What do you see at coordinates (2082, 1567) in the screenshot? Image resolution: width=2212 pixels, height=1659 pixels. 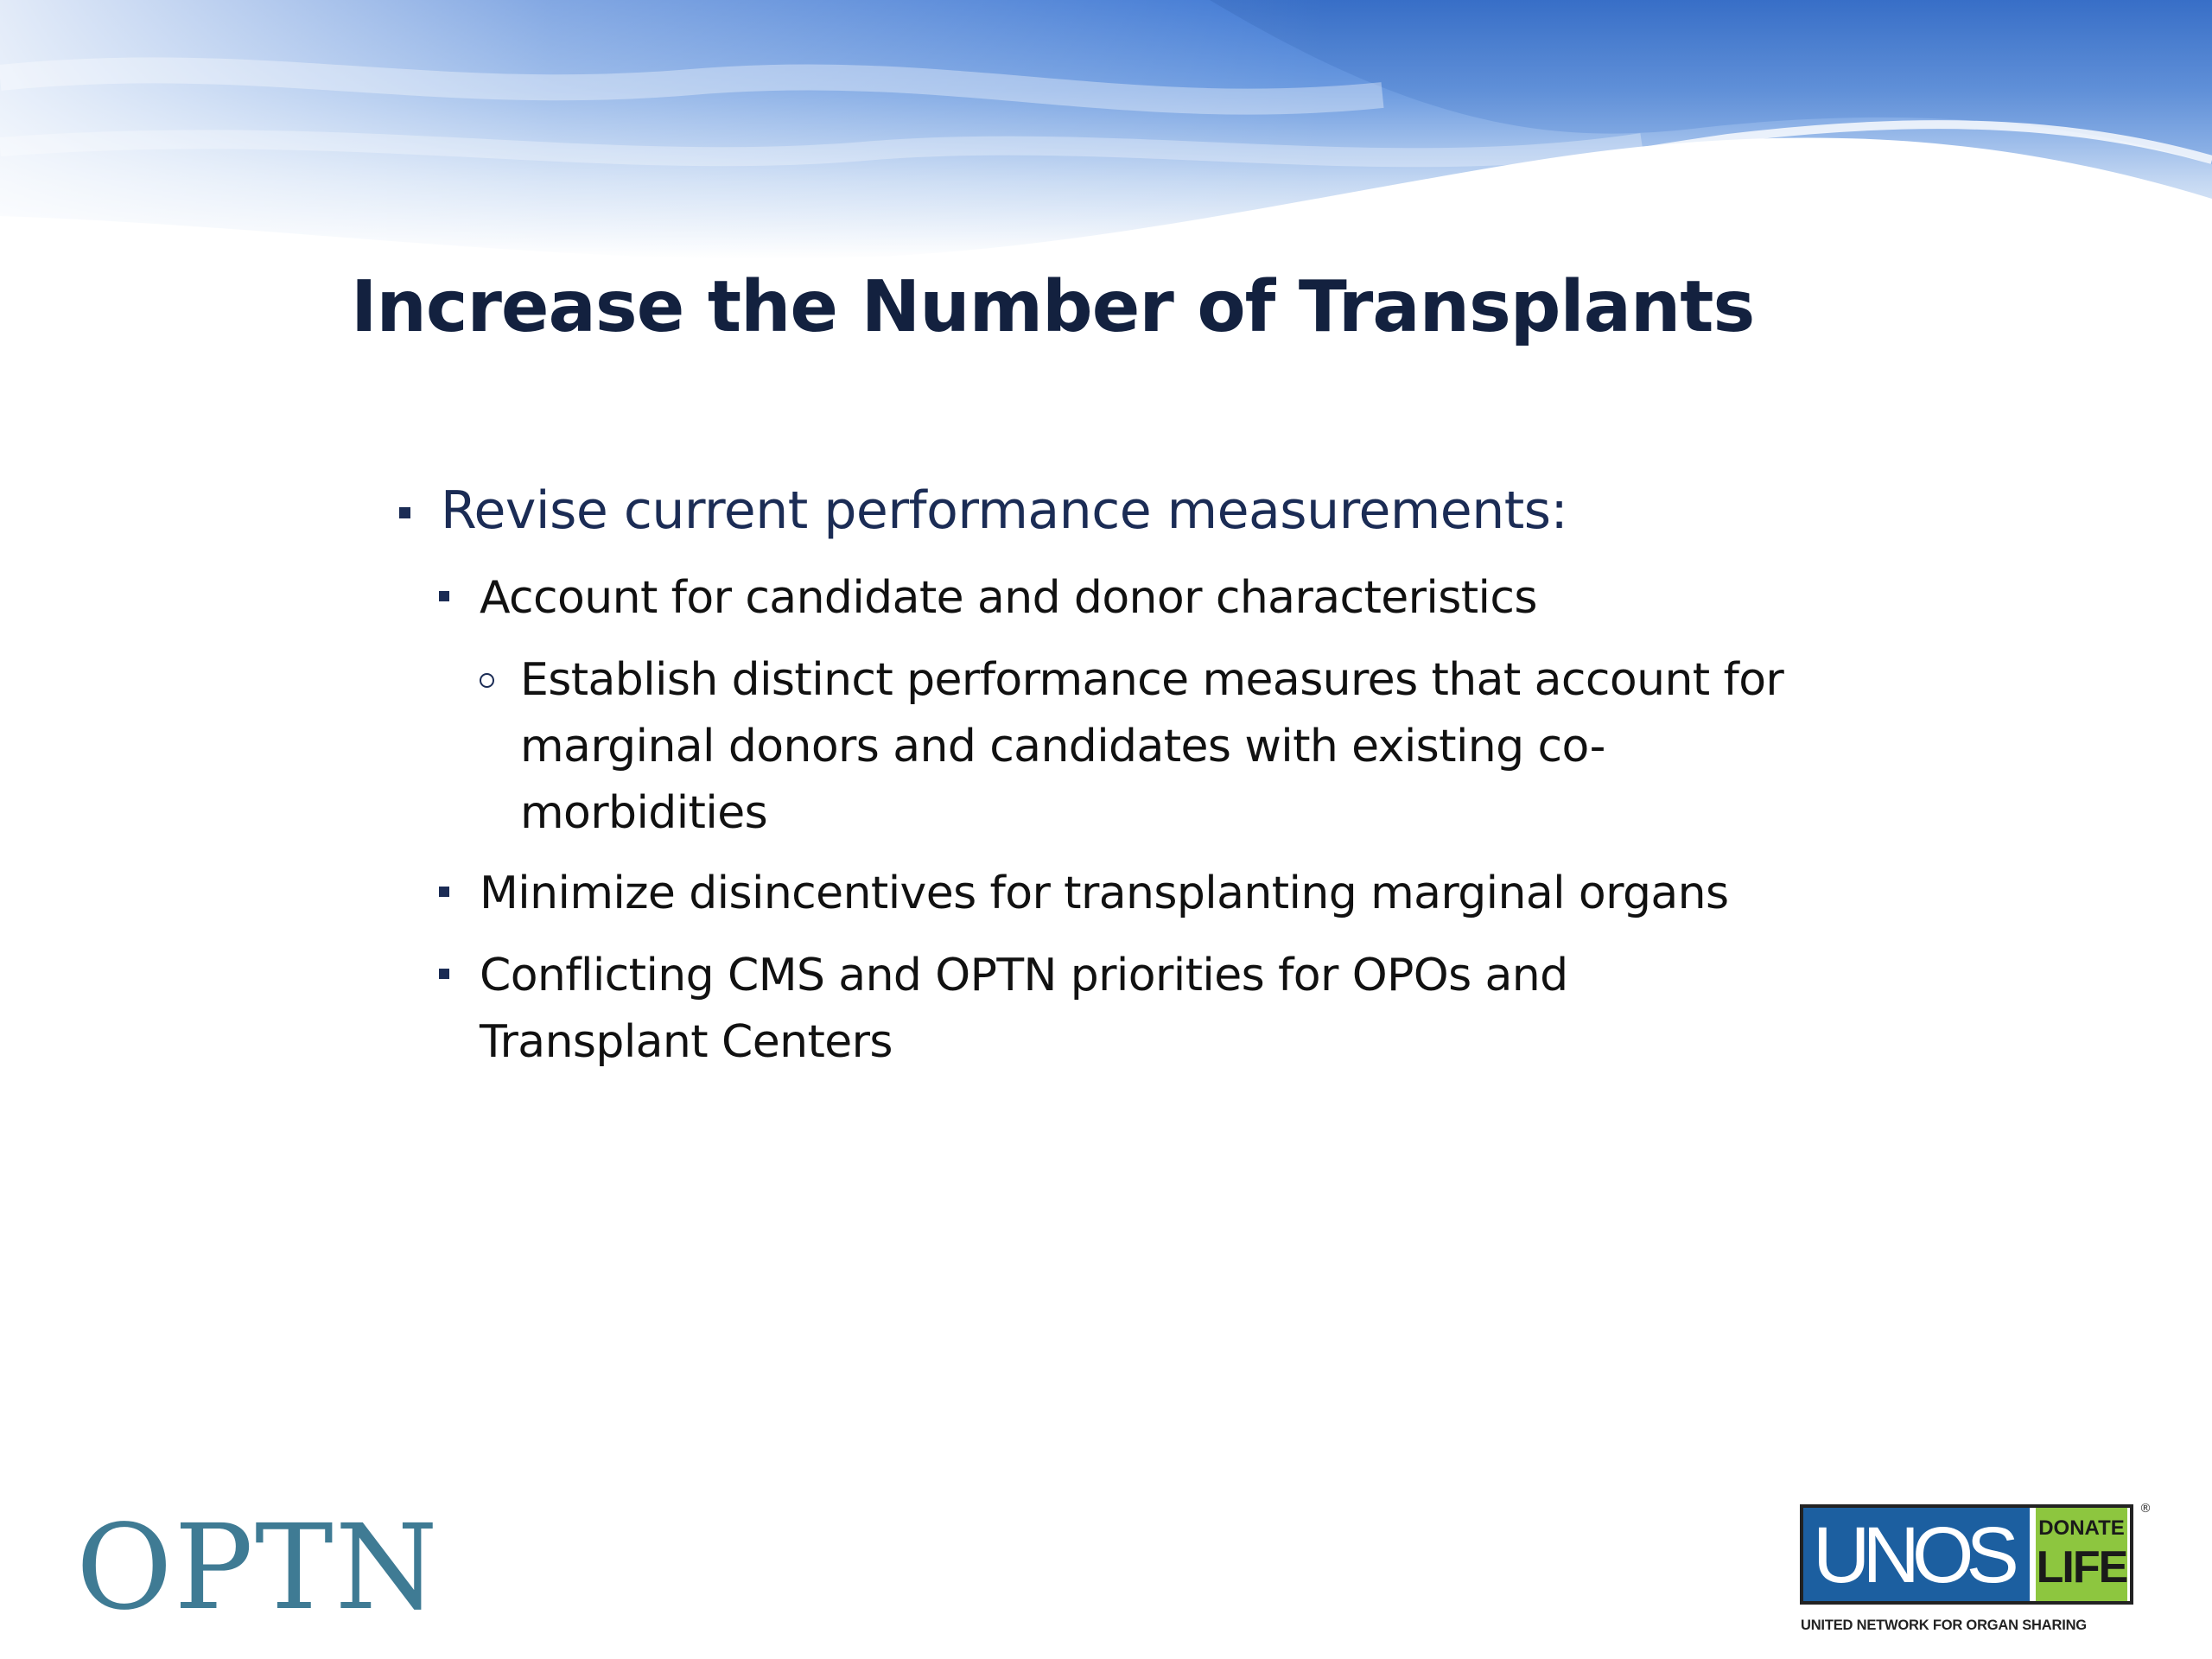 I see `life-wordmark: LIFE` at bounding box center [2082, 1567].